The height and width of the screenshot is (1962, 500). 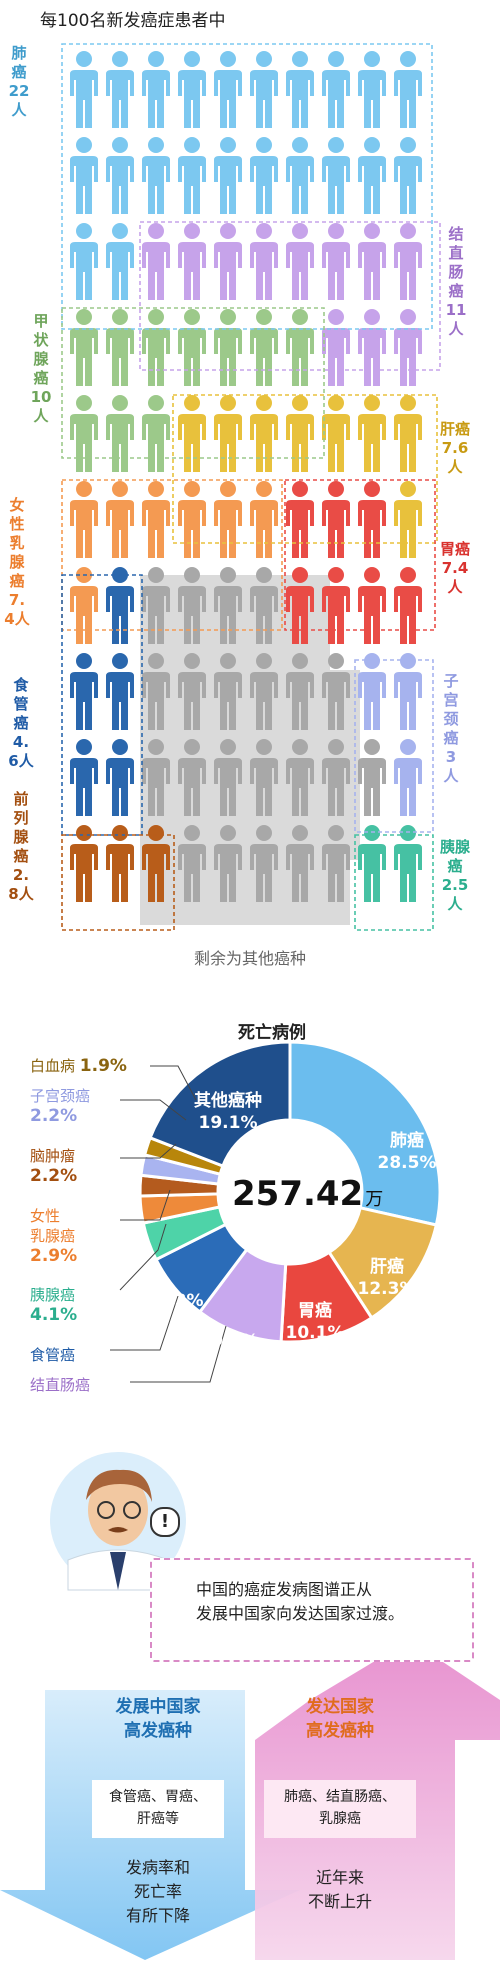 I want to click on cervical-region, so click(x=394, y=746).